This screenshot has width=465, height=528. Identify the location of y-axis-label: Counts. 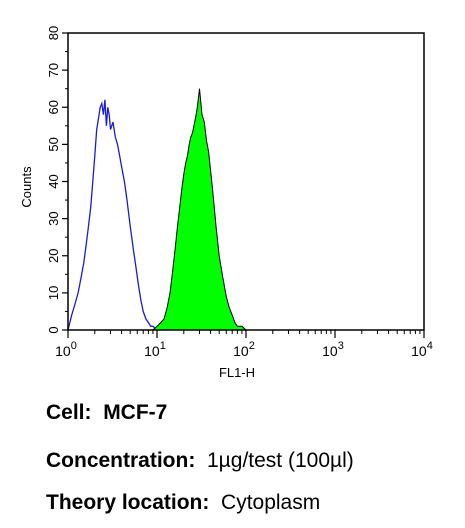
(26, 187).